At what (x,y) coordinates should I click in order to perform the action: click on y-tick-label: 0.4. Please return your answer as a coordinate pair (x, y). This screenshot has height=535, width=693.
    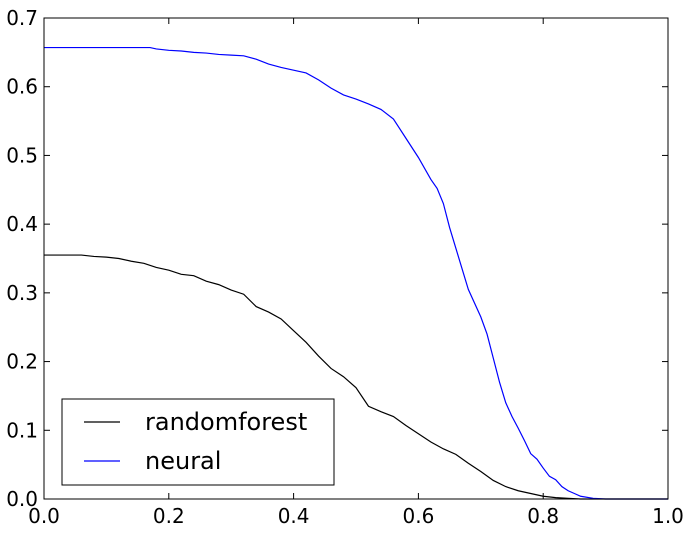
    Looking at the image, I should click on (22, 224).